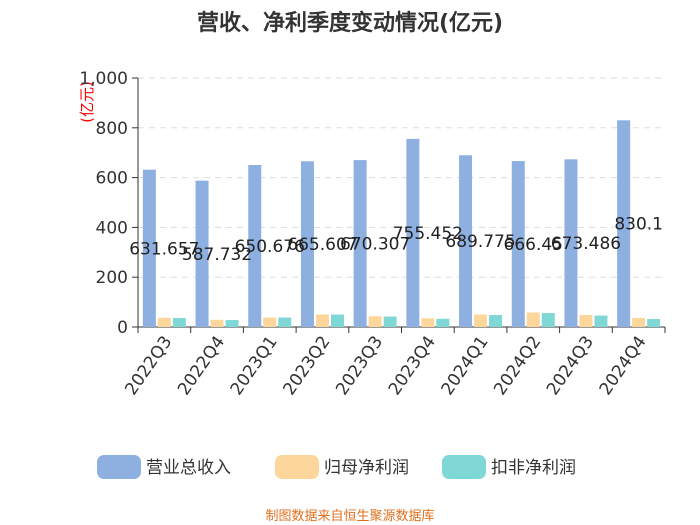 The height and width of the screenshot is (525, 700). I want to click on data-label: 666.45, so click(533, 245).